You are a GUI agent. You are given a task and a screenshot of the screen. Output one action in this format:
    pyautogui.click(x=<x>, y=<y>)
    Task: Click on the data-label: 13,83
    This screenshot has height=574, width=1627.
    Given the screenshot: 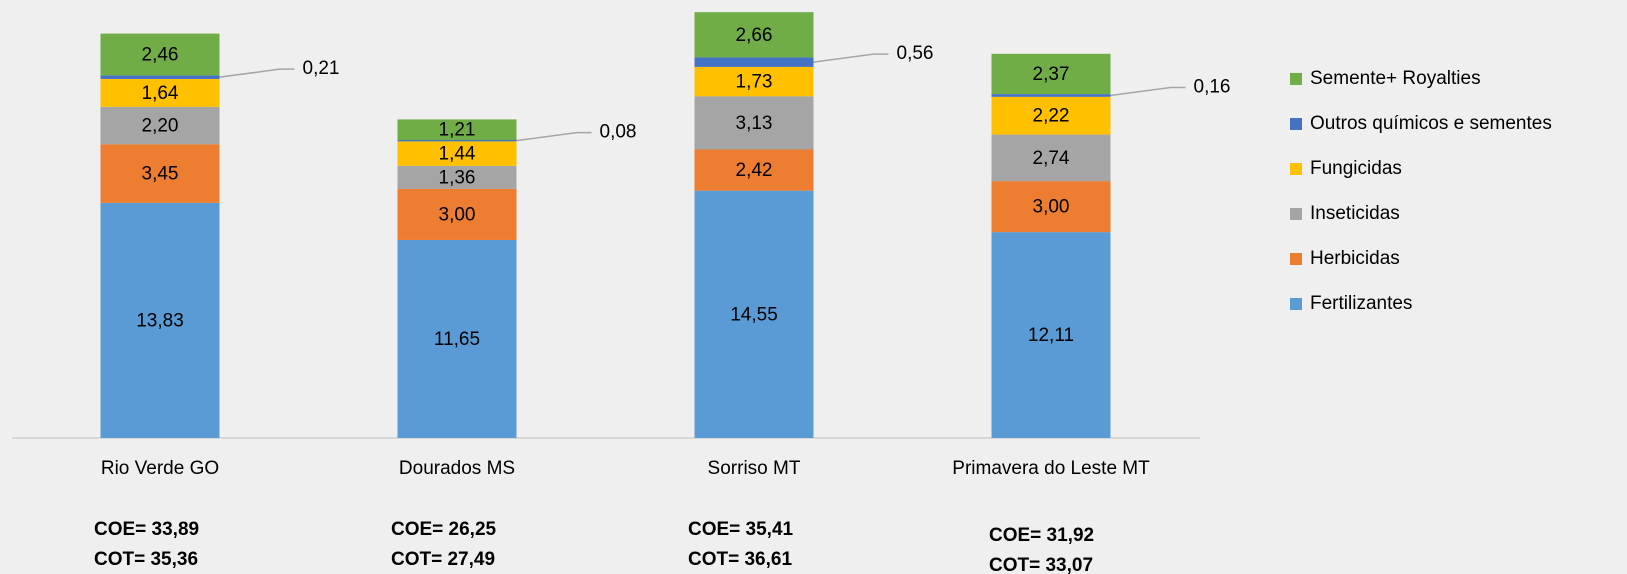 What is the action you would take?
    pyautogui.click(x=160, y=320)
    